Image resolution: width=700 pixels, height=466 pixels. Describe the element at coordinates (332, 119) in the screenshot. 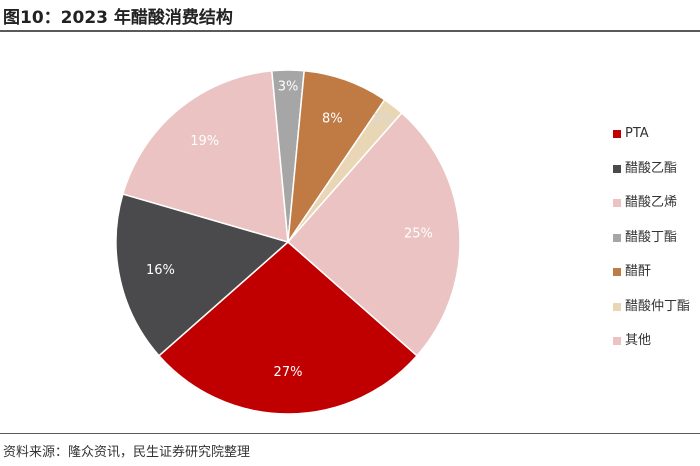

I see `data-label-5: 8%` at that location.